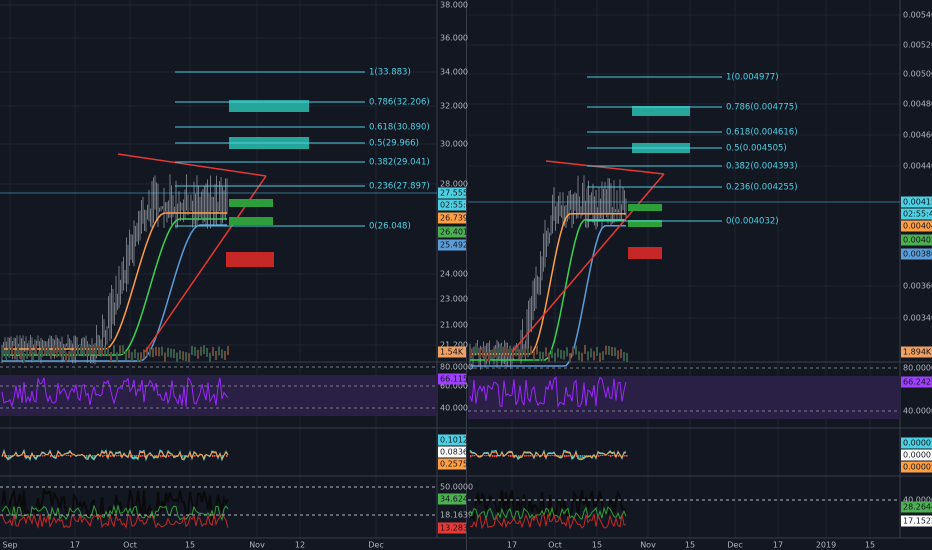  I want to click on rsi-band, so click(684, 397).